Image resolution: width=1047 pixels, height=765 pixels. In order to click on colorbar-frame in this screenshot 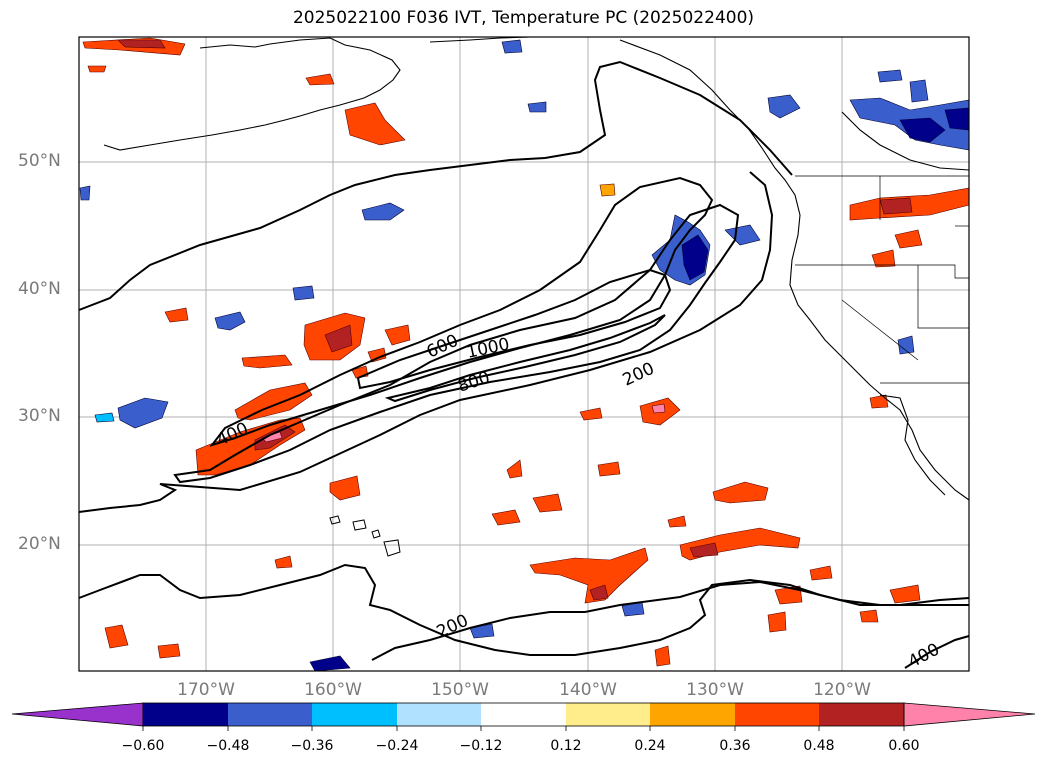, I will do `click(523, 714)`.